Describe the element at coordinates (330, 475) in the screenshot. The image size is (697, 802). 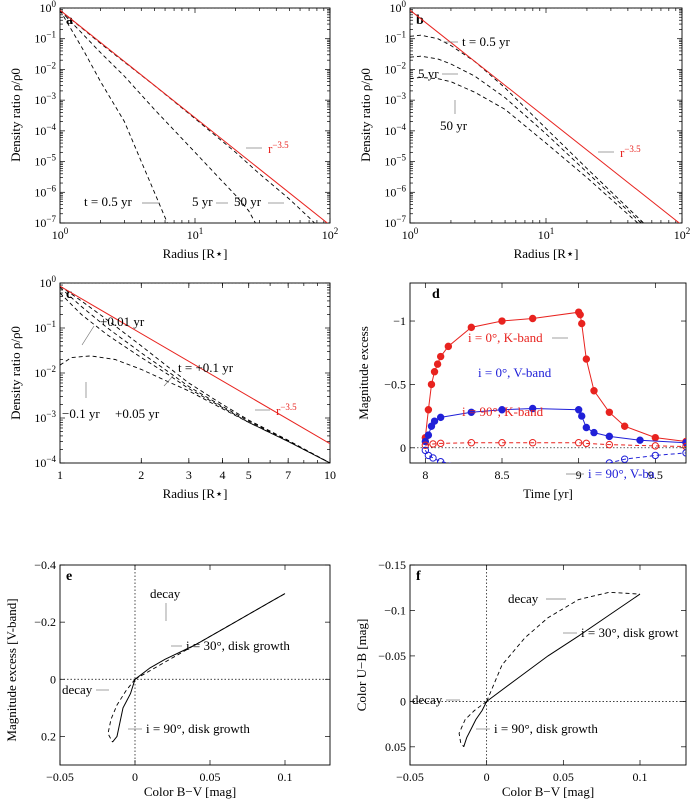
I see `x-tick-label: 10` at that location.